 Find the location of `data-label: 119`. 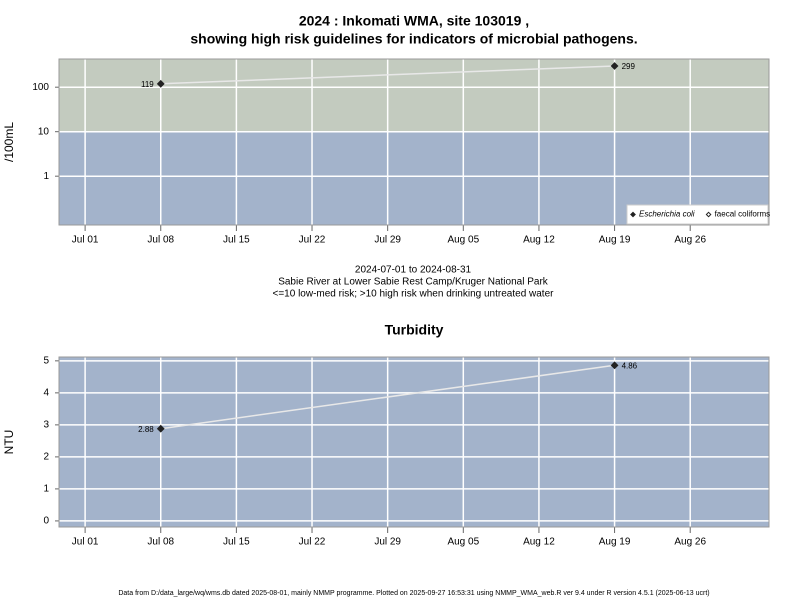

data-label: 119 is located at coordinates (147, 84).